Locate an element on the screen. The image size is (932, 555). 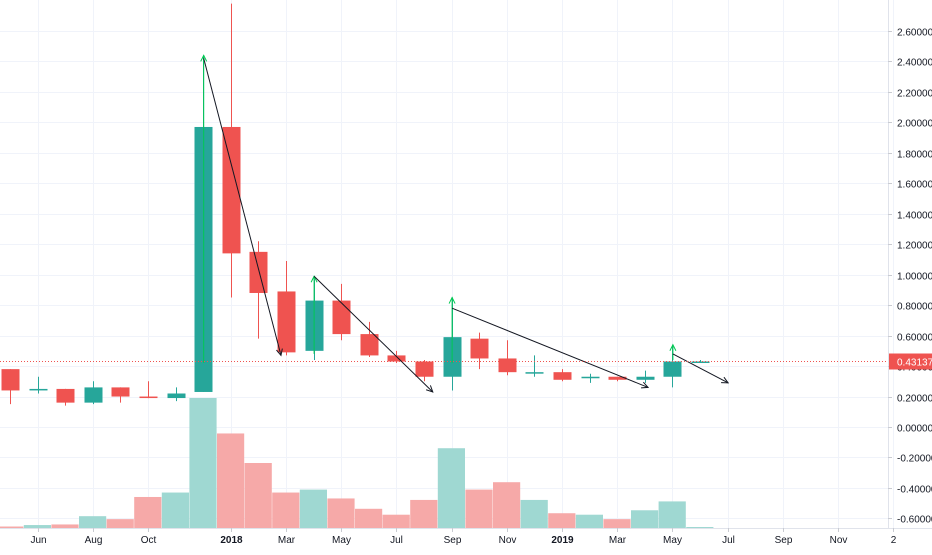
time-tick-label: 2 is located at coordinates (894, 540).